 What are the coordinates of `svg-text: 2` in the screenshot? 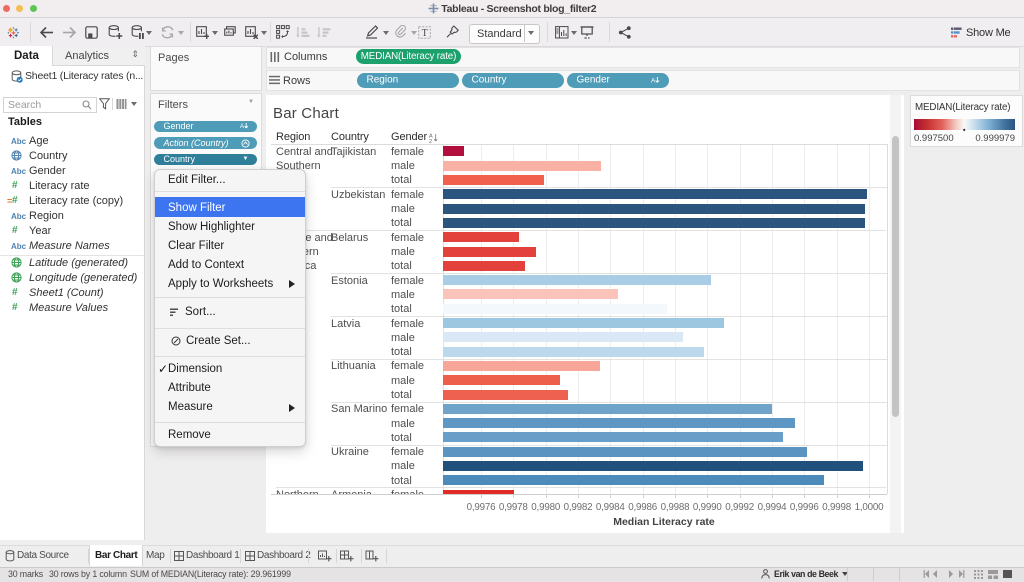 It's located at (430, 141).